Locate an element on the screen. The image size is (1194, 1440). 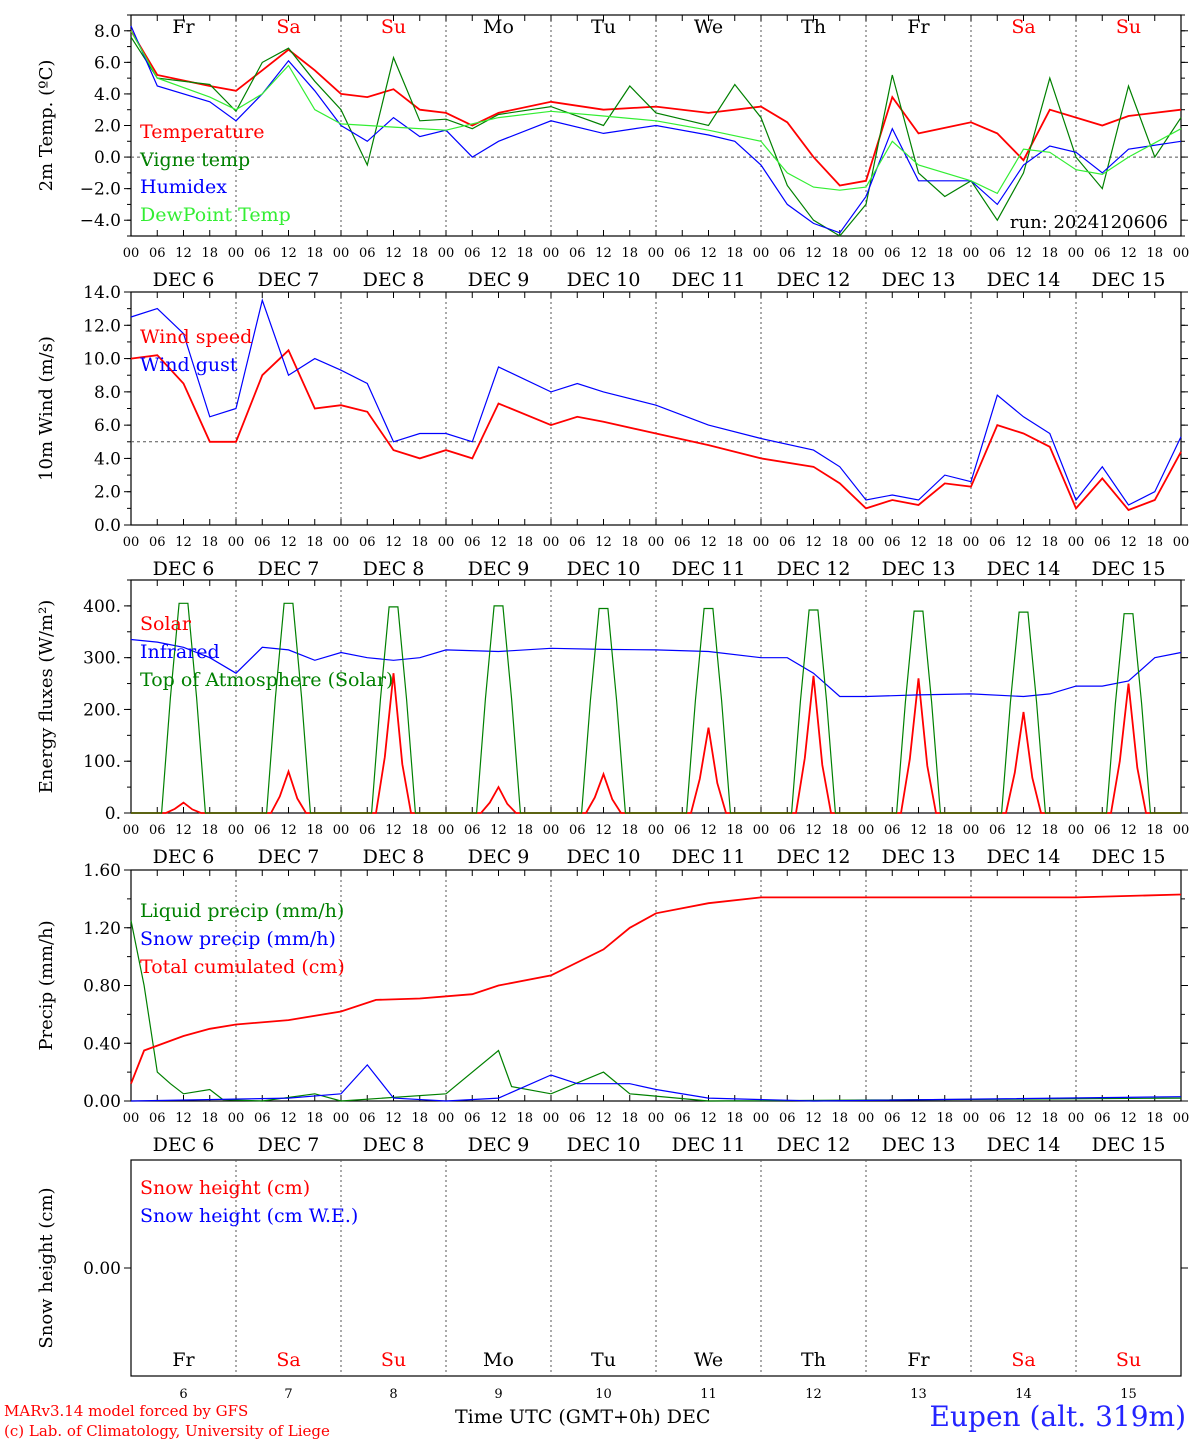
temperature-y-tick-label: 8.0 is located at coordinates (107, 32).